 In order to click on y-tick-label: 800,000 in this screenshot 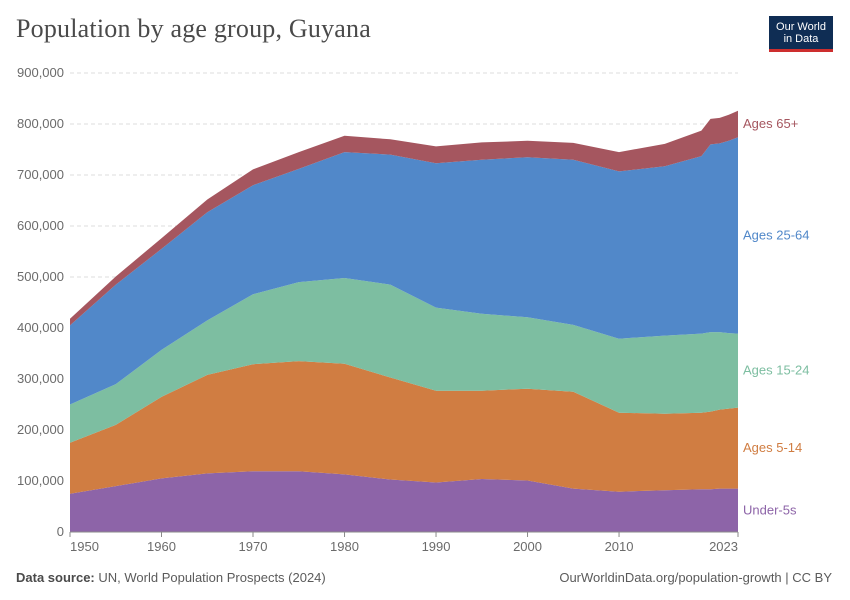, I will do `click(40, 123)`.